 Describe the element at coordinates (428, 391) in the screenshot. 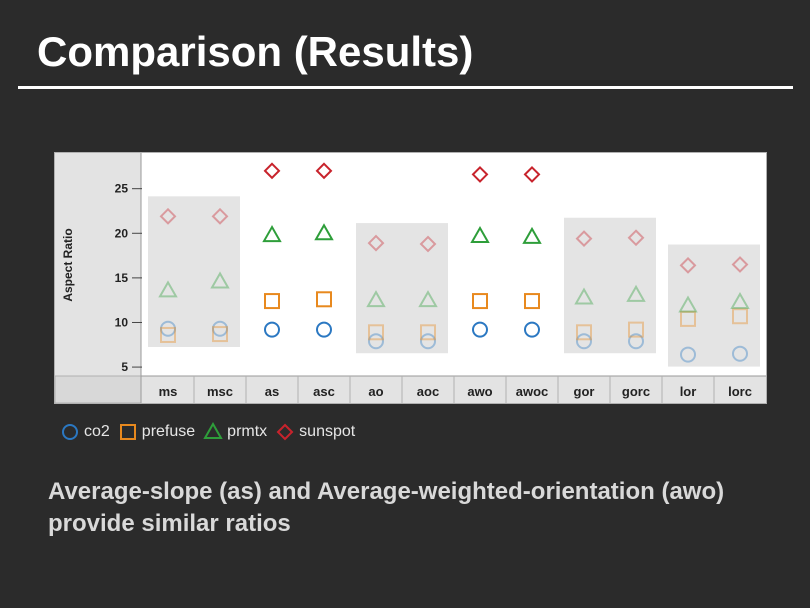

I see `x-tick-label-aoc: aoc` at that location.